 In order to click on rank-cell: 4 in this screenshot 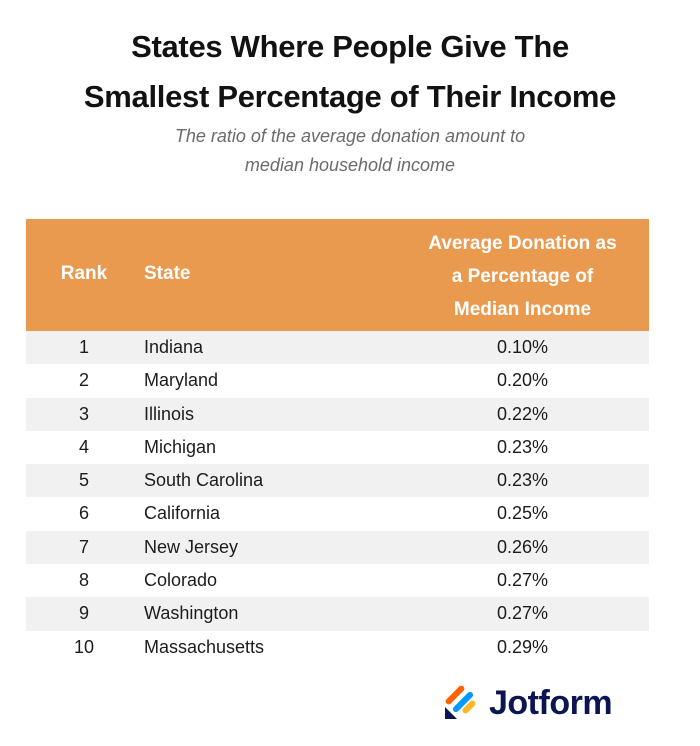, I will do `click(83, 446)`.